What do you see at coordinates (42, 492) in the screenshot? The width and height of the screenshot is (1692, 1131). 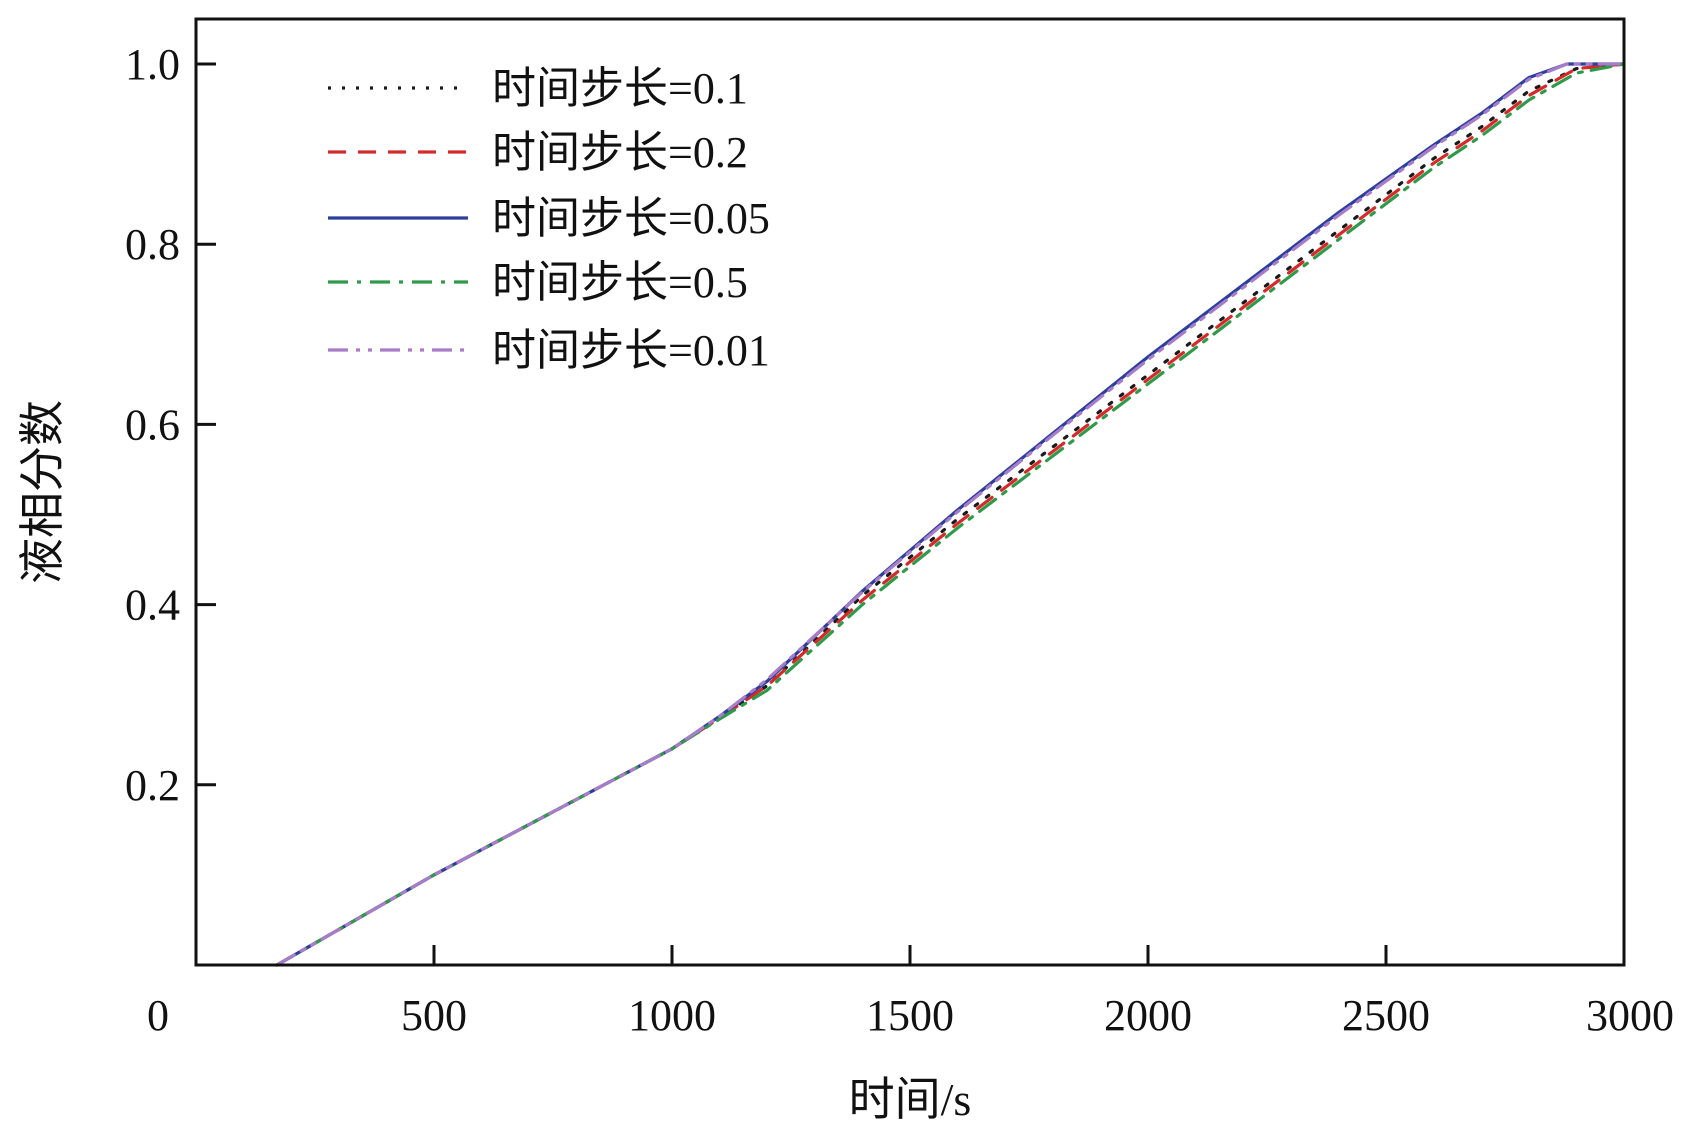 I see `y-axis-title: 液相分数` at bounding box center [42, 492].